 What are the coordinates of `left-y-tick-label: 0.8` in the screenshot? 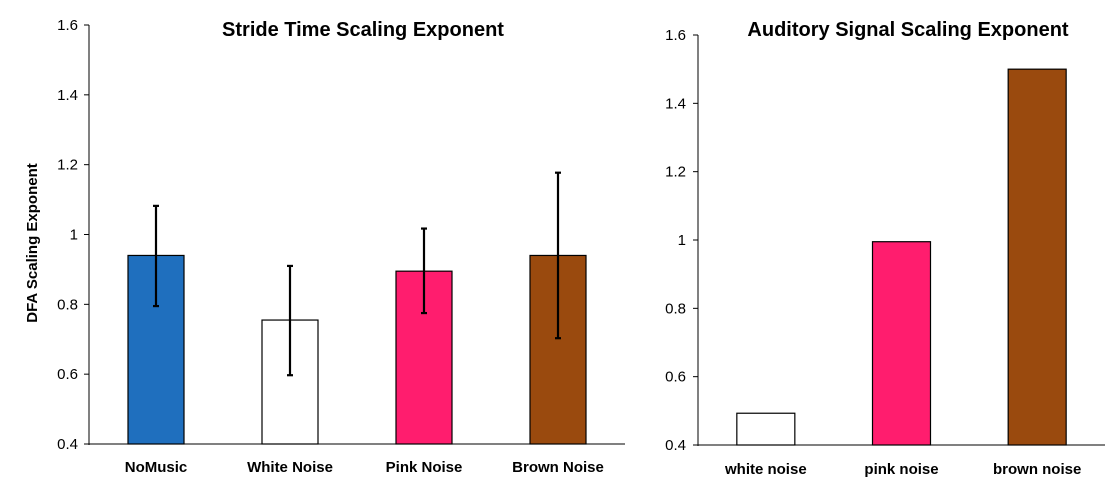 It's located at (67, 304).